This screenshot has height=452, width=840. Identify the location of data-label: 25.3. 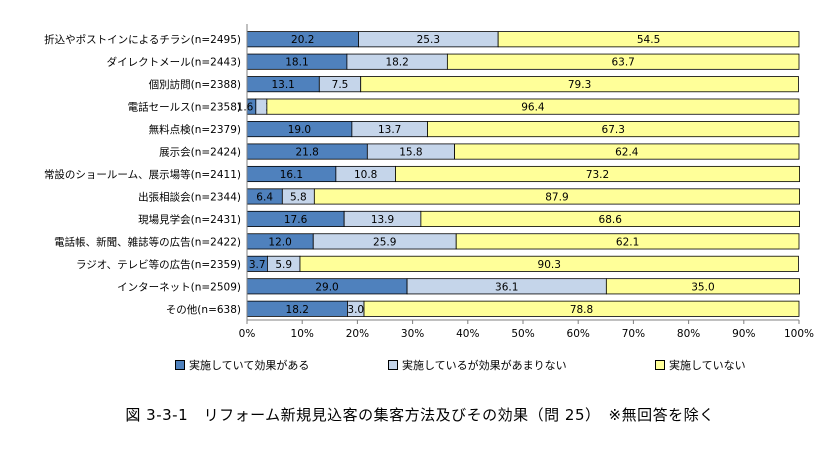
(428, 40).